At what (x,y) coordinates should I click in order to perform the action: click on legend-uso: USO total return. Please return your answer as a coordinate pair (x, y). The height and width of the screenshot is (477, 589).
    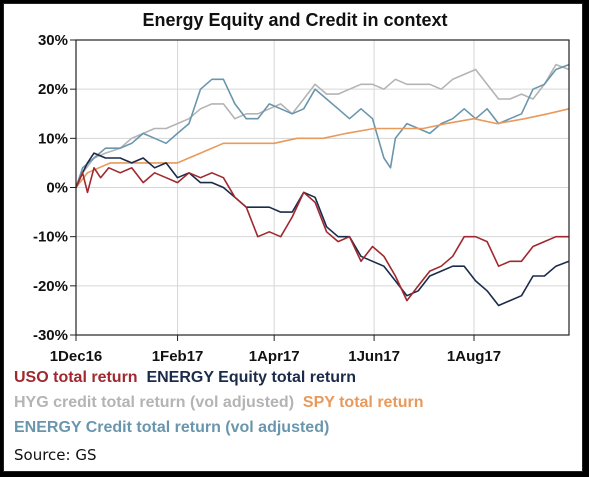
    Looking at the image, I should click on (76, 377).